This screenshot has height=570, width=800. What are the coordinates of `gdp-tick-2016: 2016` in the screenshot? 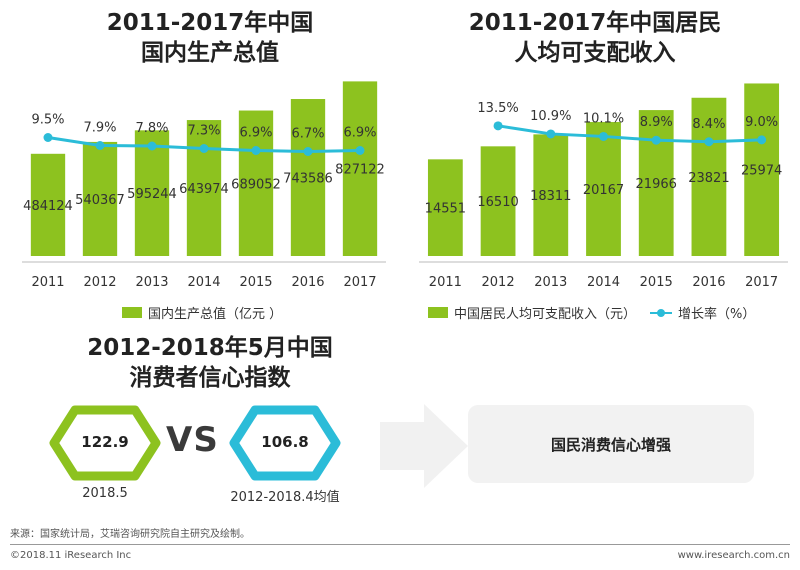 It's located at (307, 282).